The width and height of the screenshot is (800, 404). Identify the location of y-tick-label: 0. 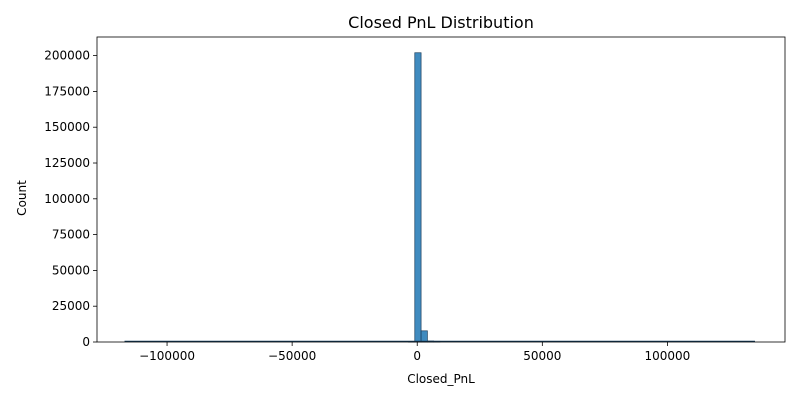
(86, 342).